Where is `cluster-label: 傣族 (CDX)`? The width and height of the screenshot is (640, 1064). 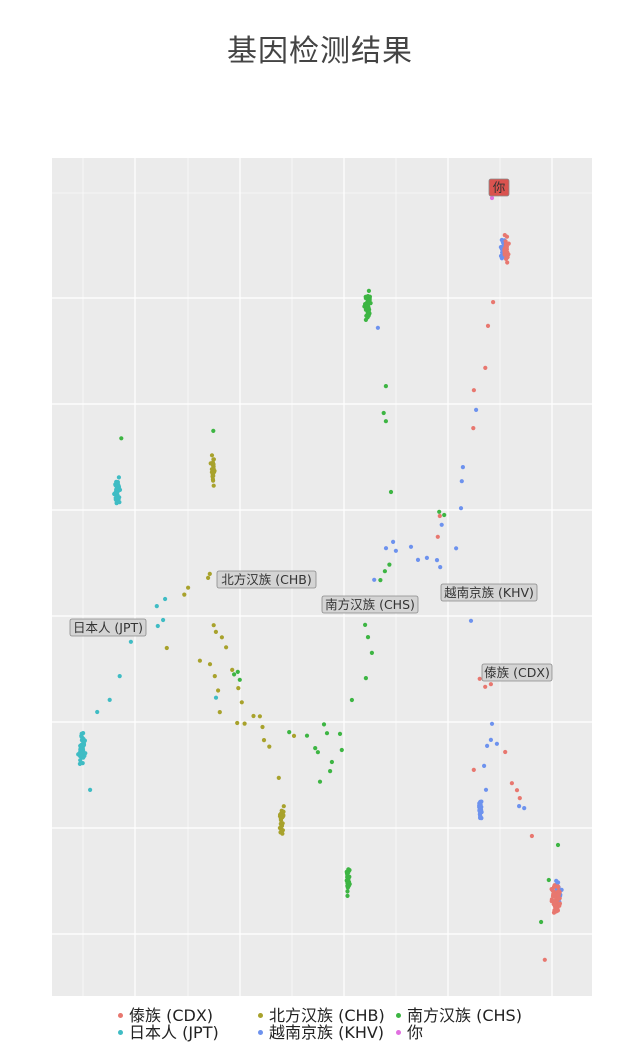
cluster-label: 傣族 (CDX) is located at coordinates (517, 672).